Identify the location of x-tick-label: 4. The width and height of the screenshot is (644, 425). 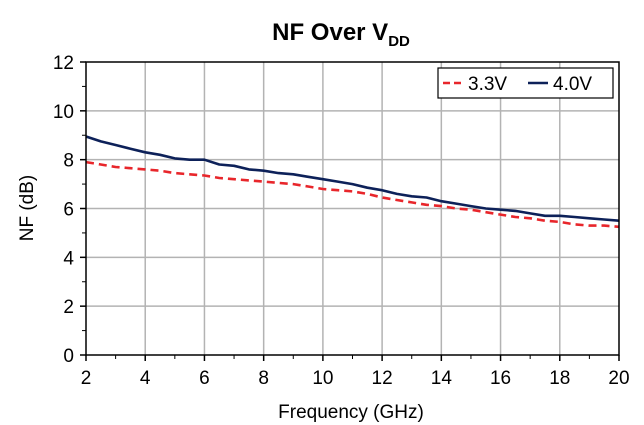
(145, 378).